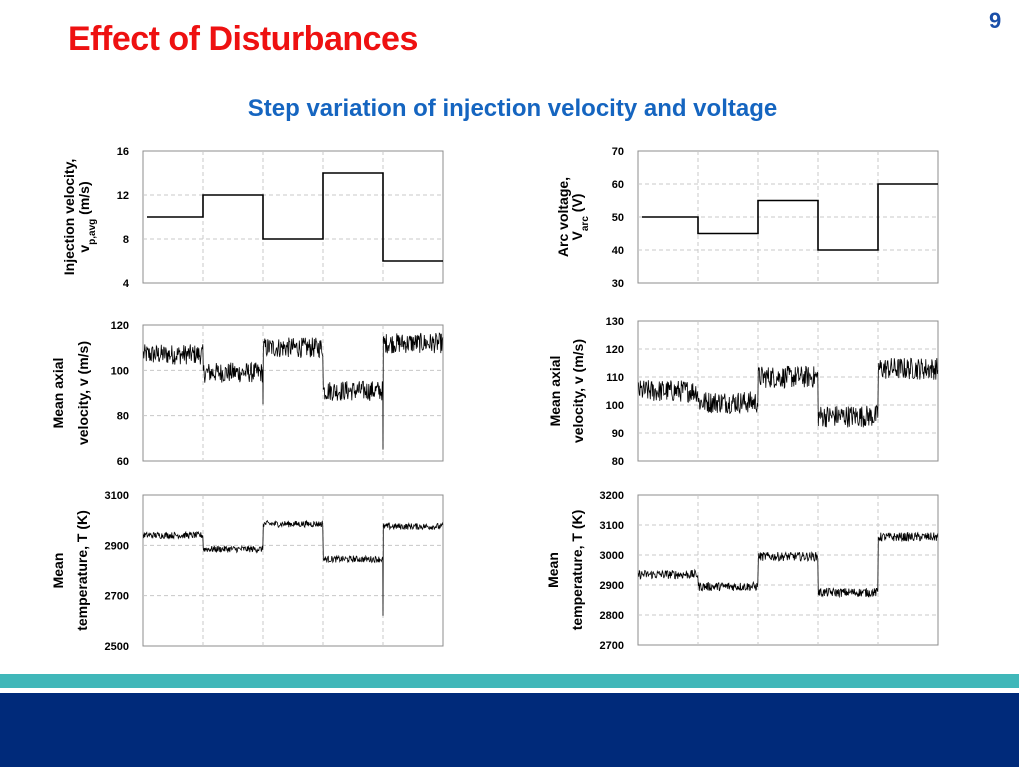 This screenshot has height=767, width=1019. I want to click on chart-1: 4 8 12 16 Injection velocity, vp,avg (m/s), so click(252, 218).